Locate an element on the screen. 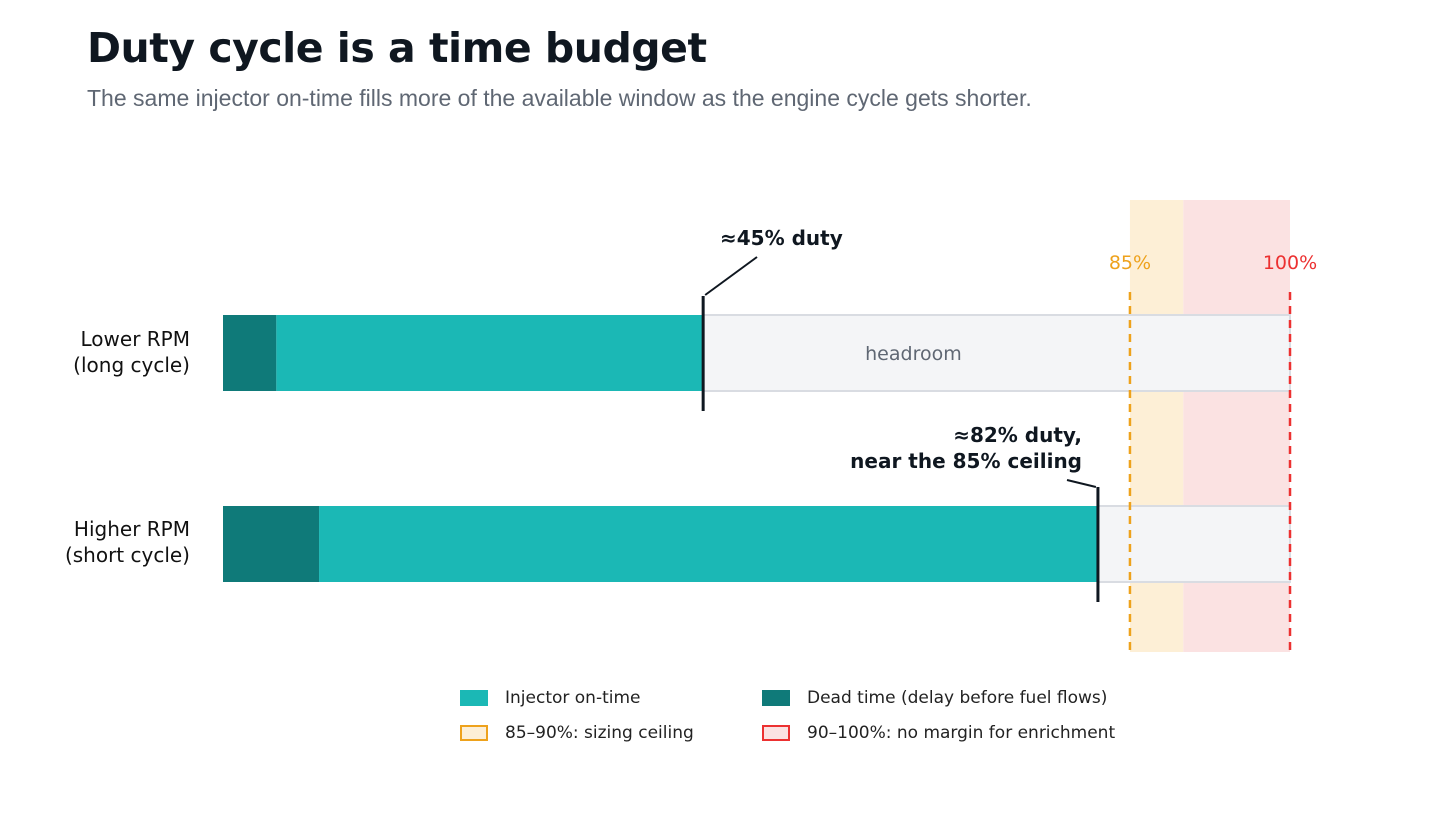  reference-label-100: 100% is located at coordinates (1290, 263).